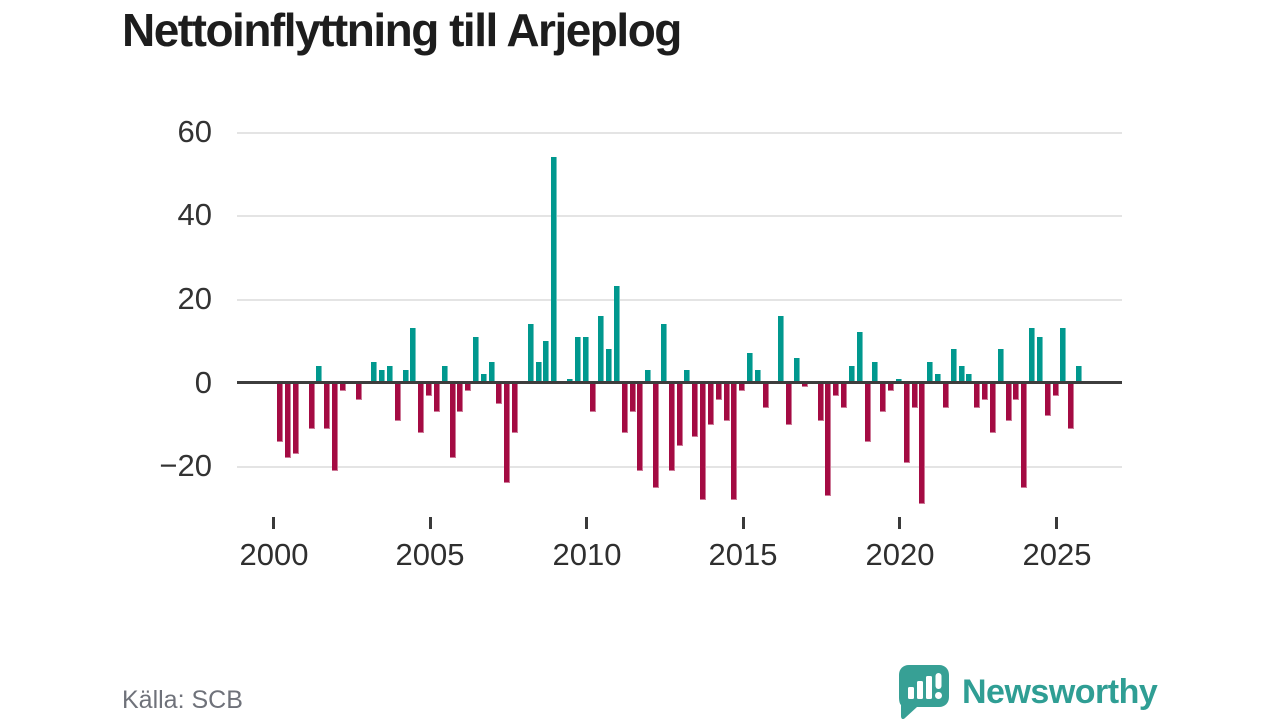  Describe the element at coordinates (421, 408) in the screenshot. I see `bar-2004Q3` at that location.